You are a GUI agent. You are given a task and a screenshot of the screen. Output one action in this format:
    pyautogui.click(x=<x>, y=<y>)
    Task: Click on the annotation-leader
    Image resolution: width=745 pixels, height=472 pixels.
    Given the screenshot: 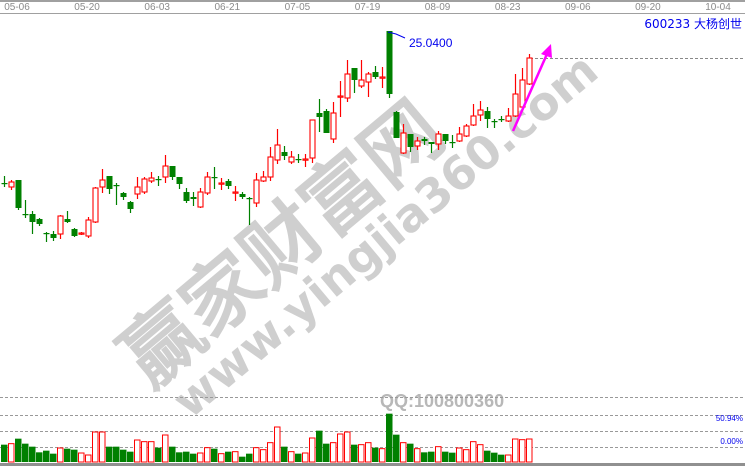 What is the action you would take?
    pyautogui.click(x=396, y=35)
    